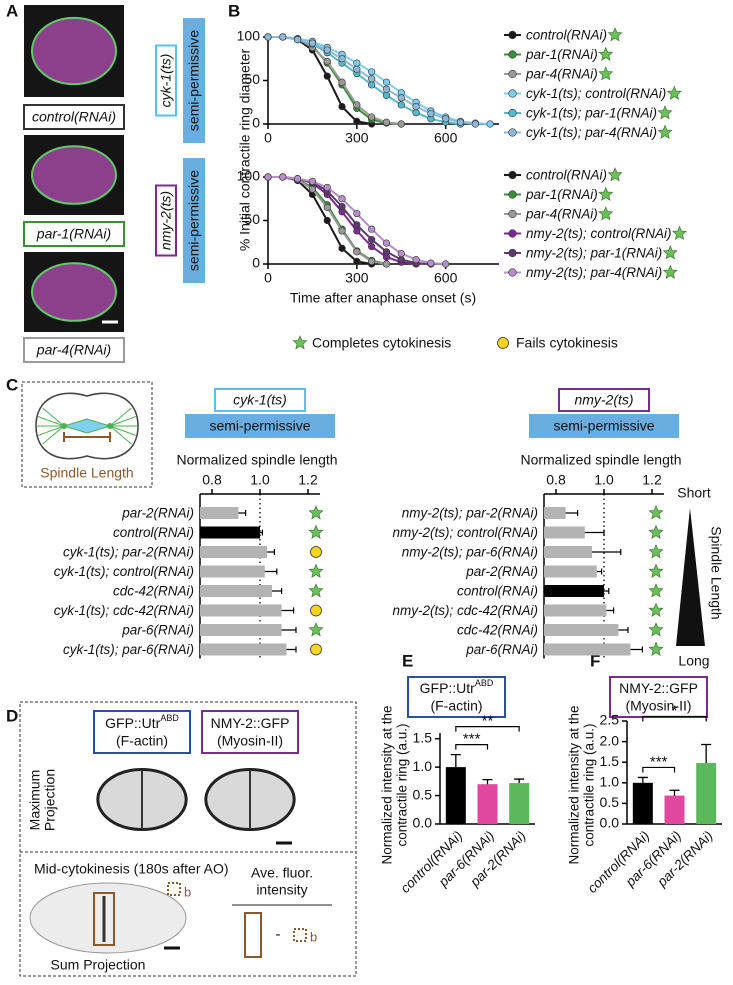  I want to click on y-tick-label: 50, so click(252, 219).